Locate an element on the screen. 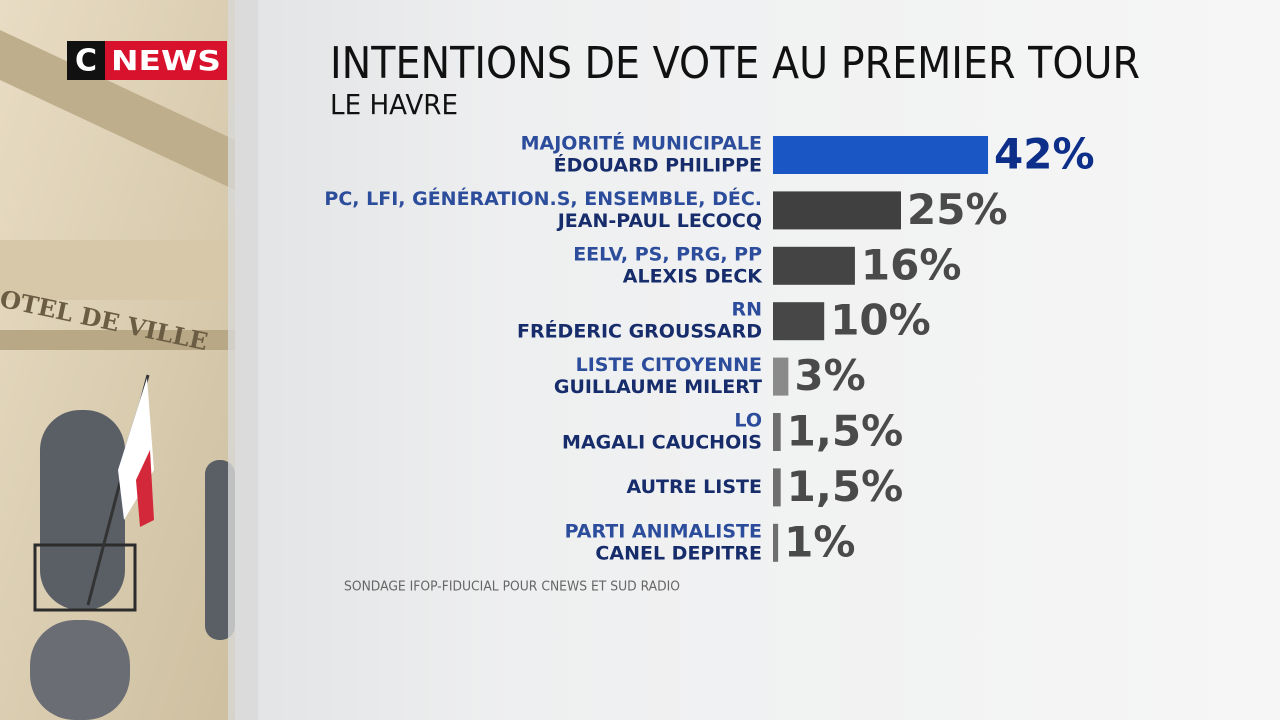 This screenshot has width=1280, height=720. candidate-label: CANEL DEPITRE is located at coordinates (678, 553).